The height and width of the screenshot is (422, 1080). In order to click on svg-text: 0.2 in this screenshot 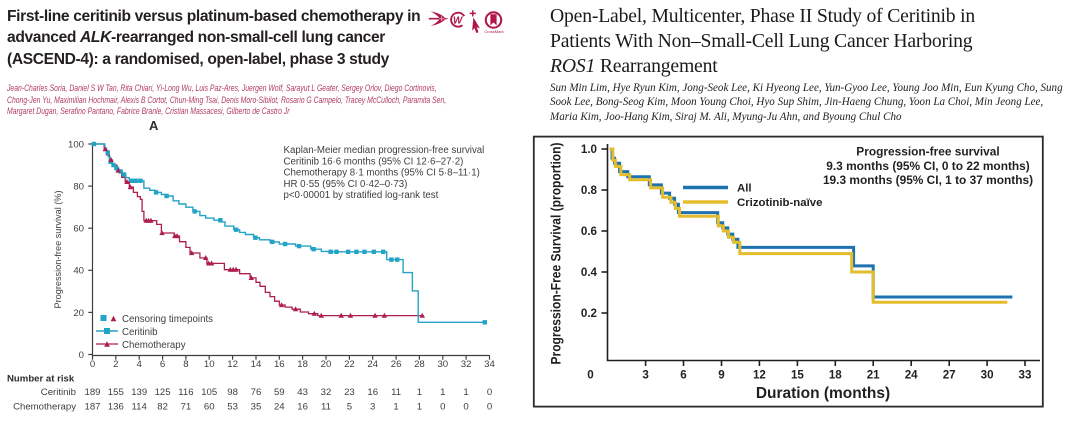, I will do `click(589, 313)`.